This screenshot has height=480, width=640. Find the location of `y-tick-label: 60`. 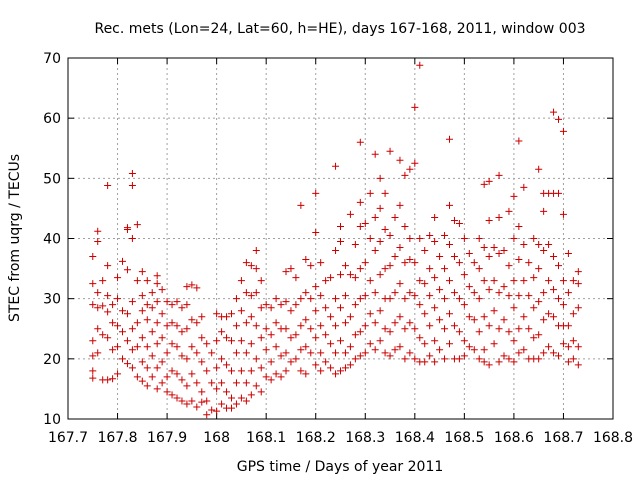

y-tick-label: 60 is located at coordinates (52, 119).